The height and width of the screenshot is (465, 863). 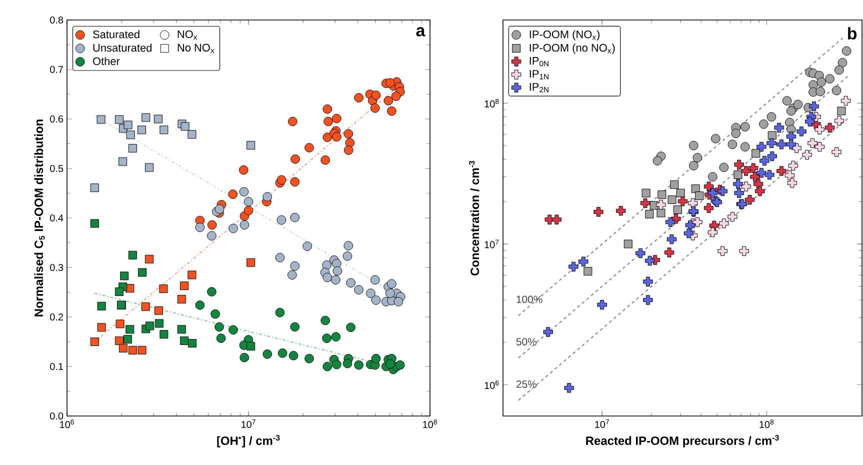 What do you see at coordinates (57, 218) in the screenshot?
I see `y-tick-label: 0.4` at bounding box center [57, 218].